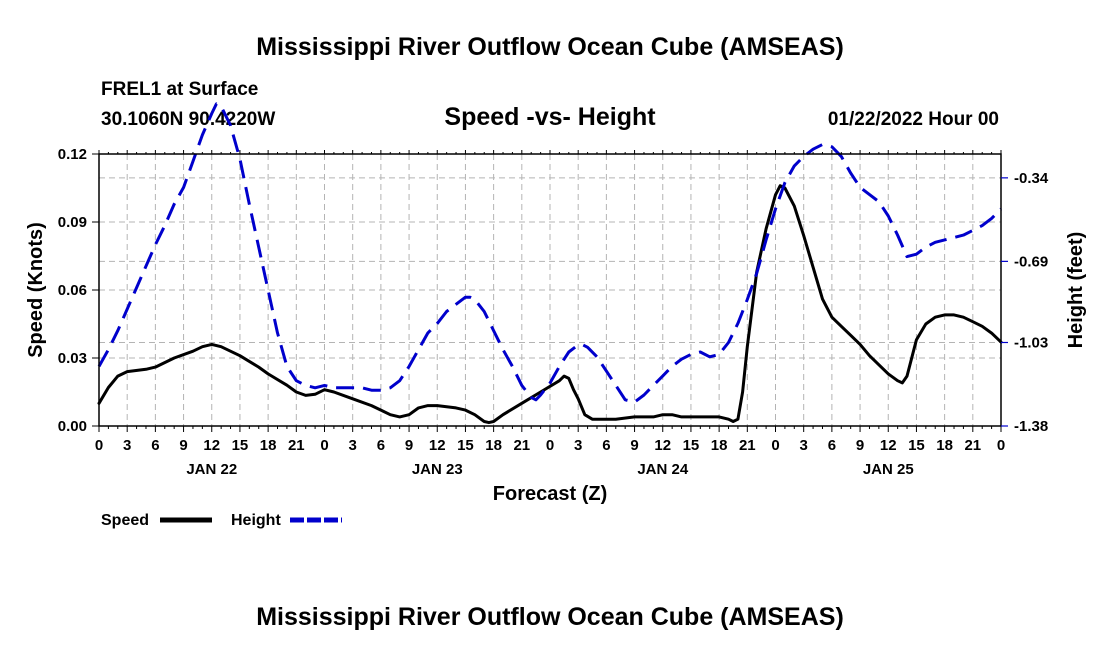  Describe the element at coordinates (36, 290) in the screenshot. I see `y-axis-left-label: Speed (Knots)` at that location.